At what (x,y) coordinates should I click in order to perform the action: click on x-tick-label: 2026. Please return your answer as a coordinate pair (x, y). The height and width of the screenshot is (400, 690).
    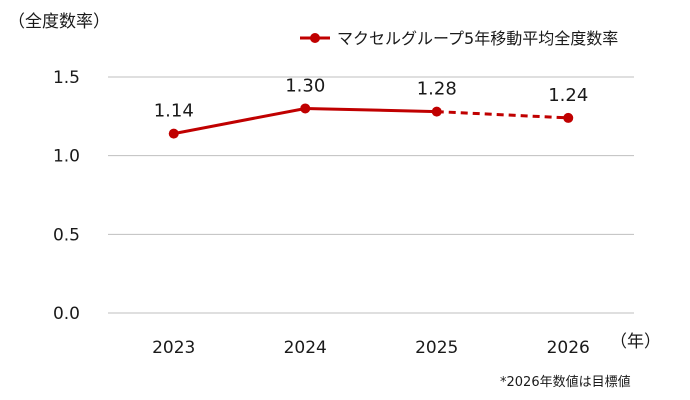
    Looking at the image, I should click on (568, 348).